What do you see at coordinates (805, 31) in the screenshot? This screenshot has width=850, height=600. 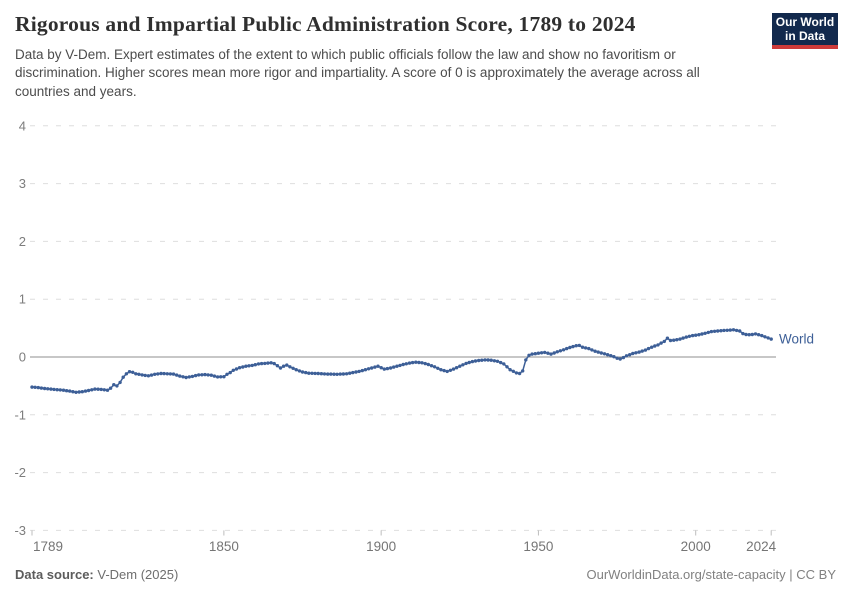 I see `owid-logo: Our World in Data` at bounding box center [805, 31].